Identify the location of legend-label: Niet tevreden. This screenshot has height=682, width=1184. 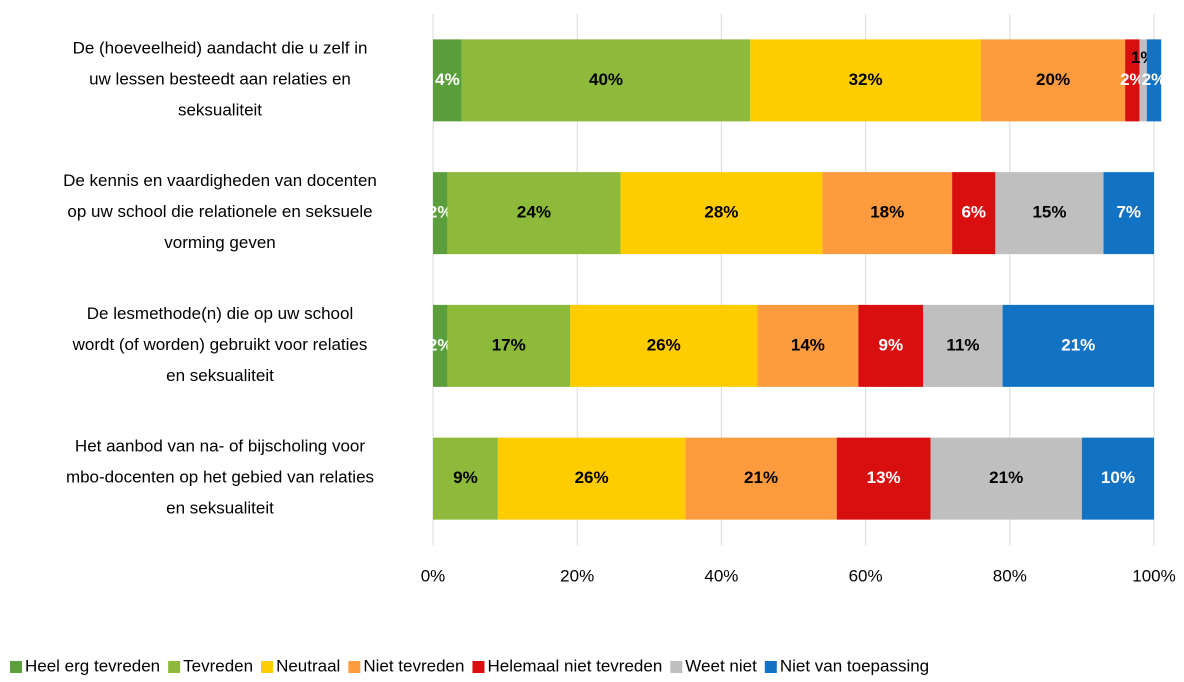
(413, 665).